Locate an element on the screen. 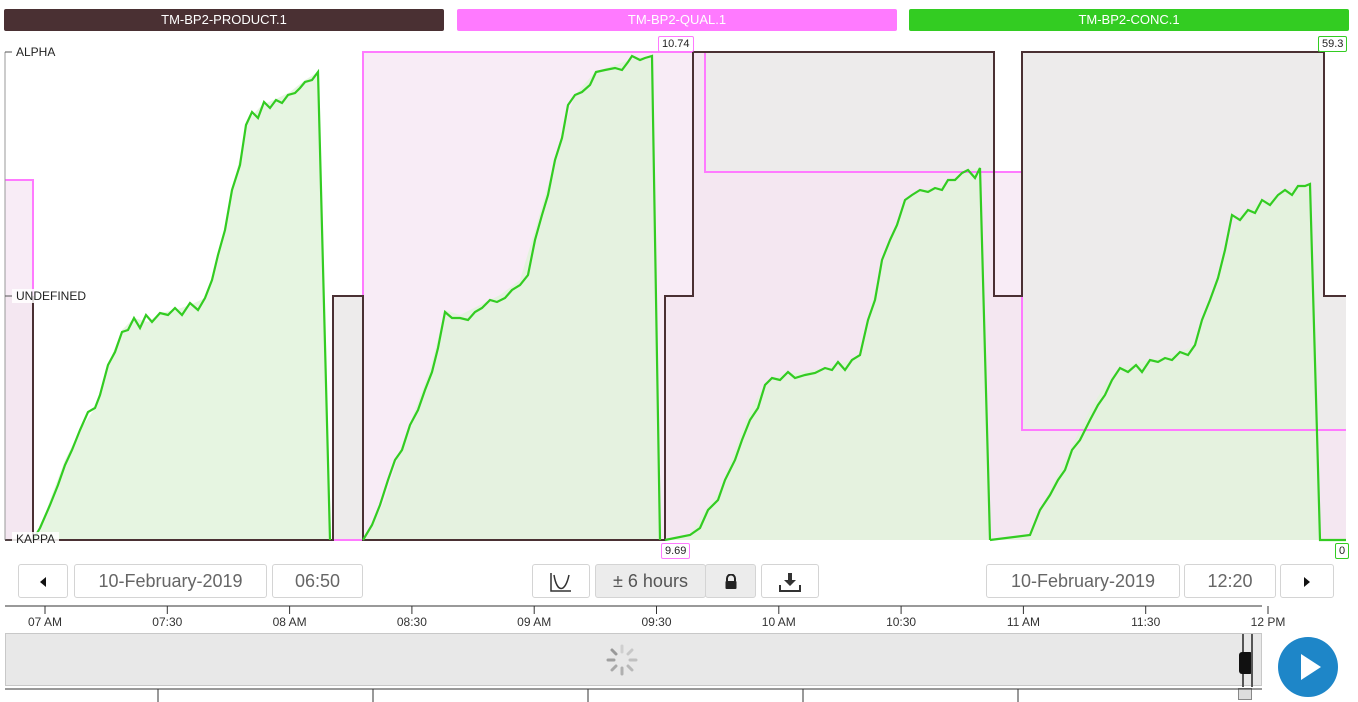  lock-icon is located at coordinates (730, 581).